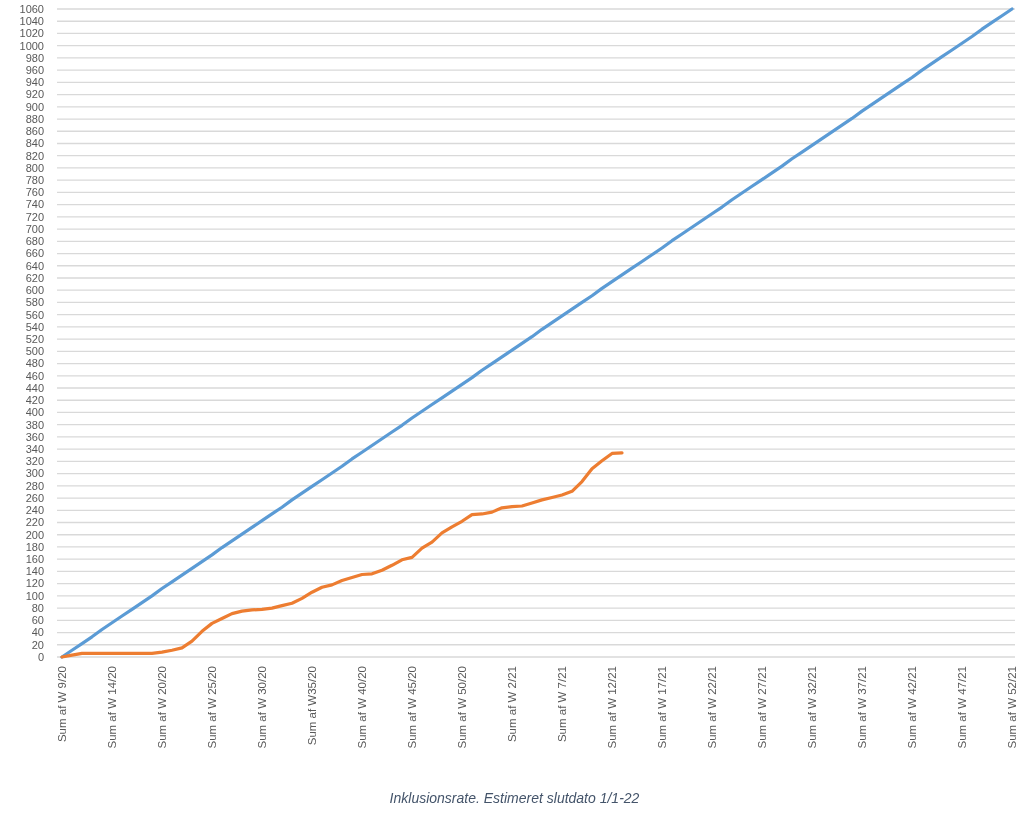 The width and height of the screenshot is (1029, 818). Describe the element at coordinates (34, 522) in the screenshot. I see `y-tick-label: 220` at that location.